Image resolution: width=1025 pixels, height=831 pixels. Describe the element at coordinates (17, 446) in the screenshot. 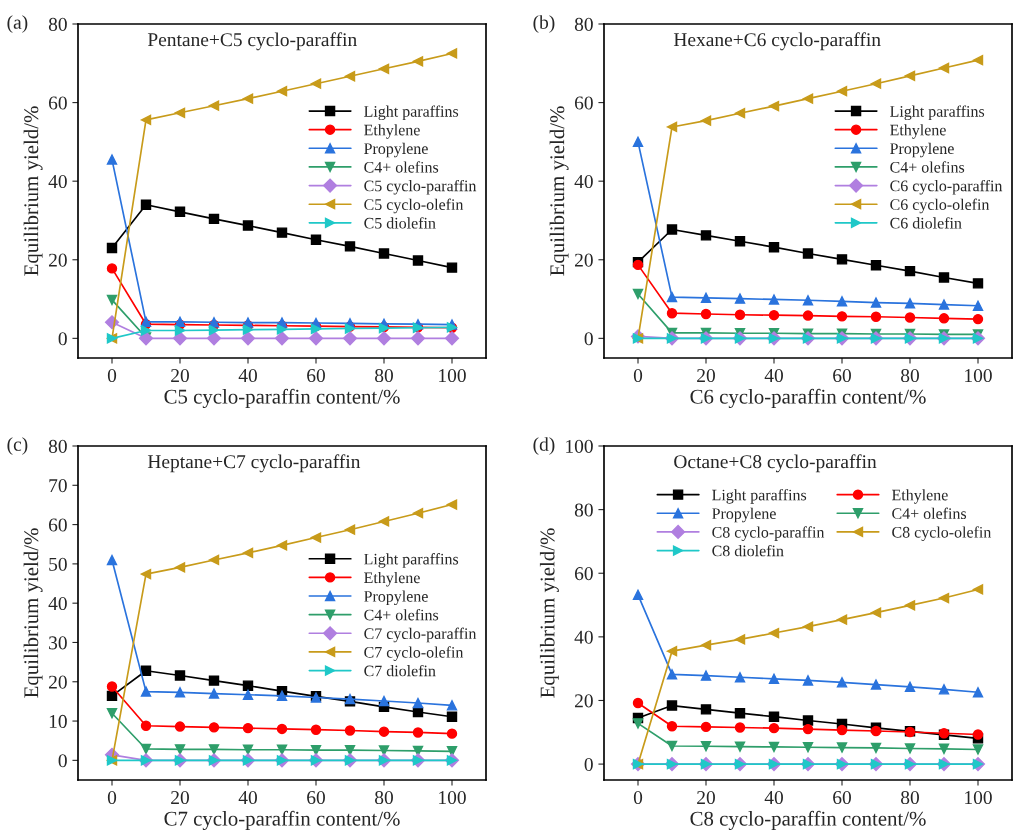

I see `text: (c)` at that location.